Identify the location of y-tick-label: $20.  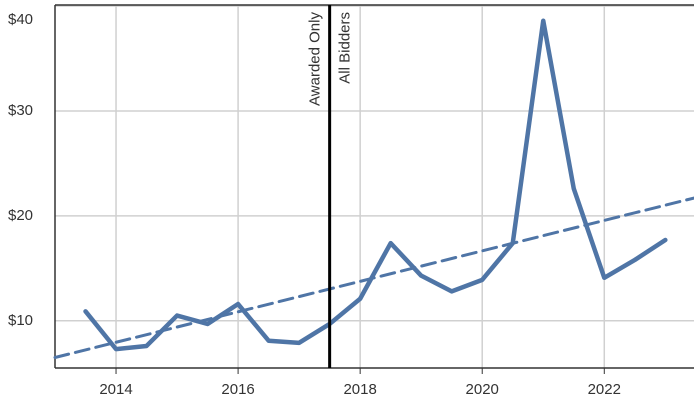
(20, 215).